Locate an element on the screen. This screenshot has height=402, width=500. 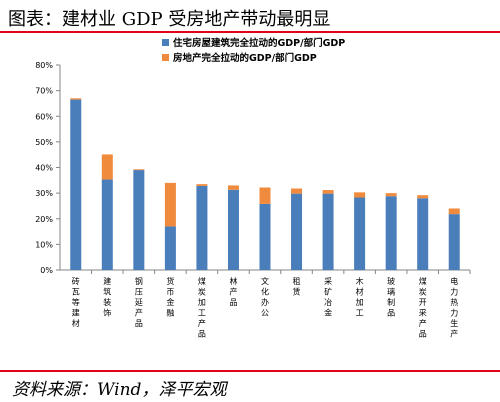
x-category-label: 电力热力生产 is located at coordinates (454, 307).